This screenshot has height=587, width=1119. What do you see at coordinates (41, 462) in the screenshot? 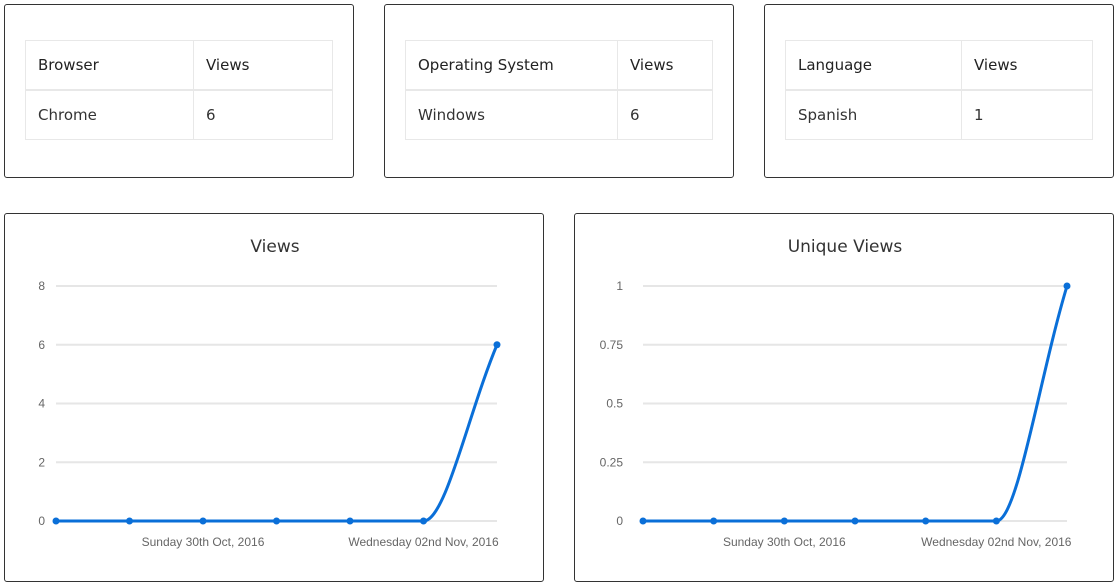
I see `y-tick-label: 2` at bounding box center [41, 462].